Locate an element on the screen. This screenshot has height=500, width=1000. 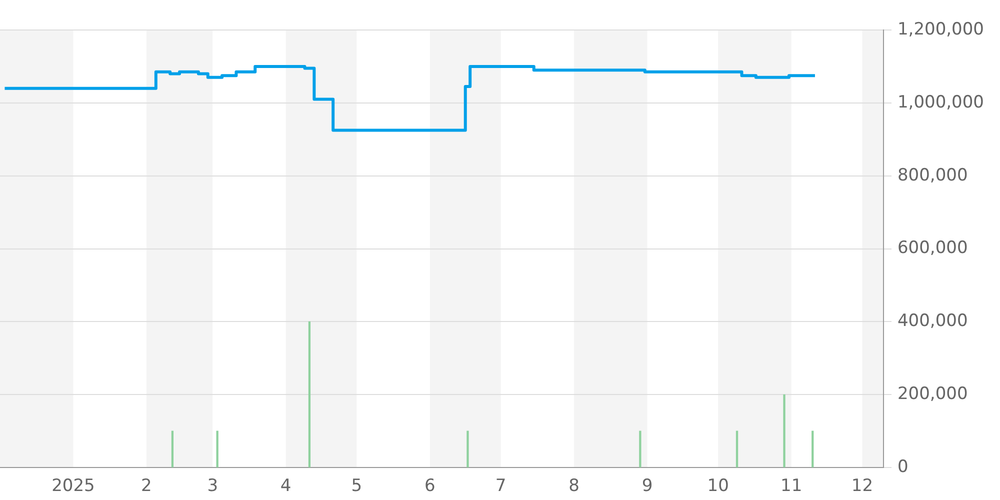
y-tick-label: 0 is located at coordinates (902, 467).